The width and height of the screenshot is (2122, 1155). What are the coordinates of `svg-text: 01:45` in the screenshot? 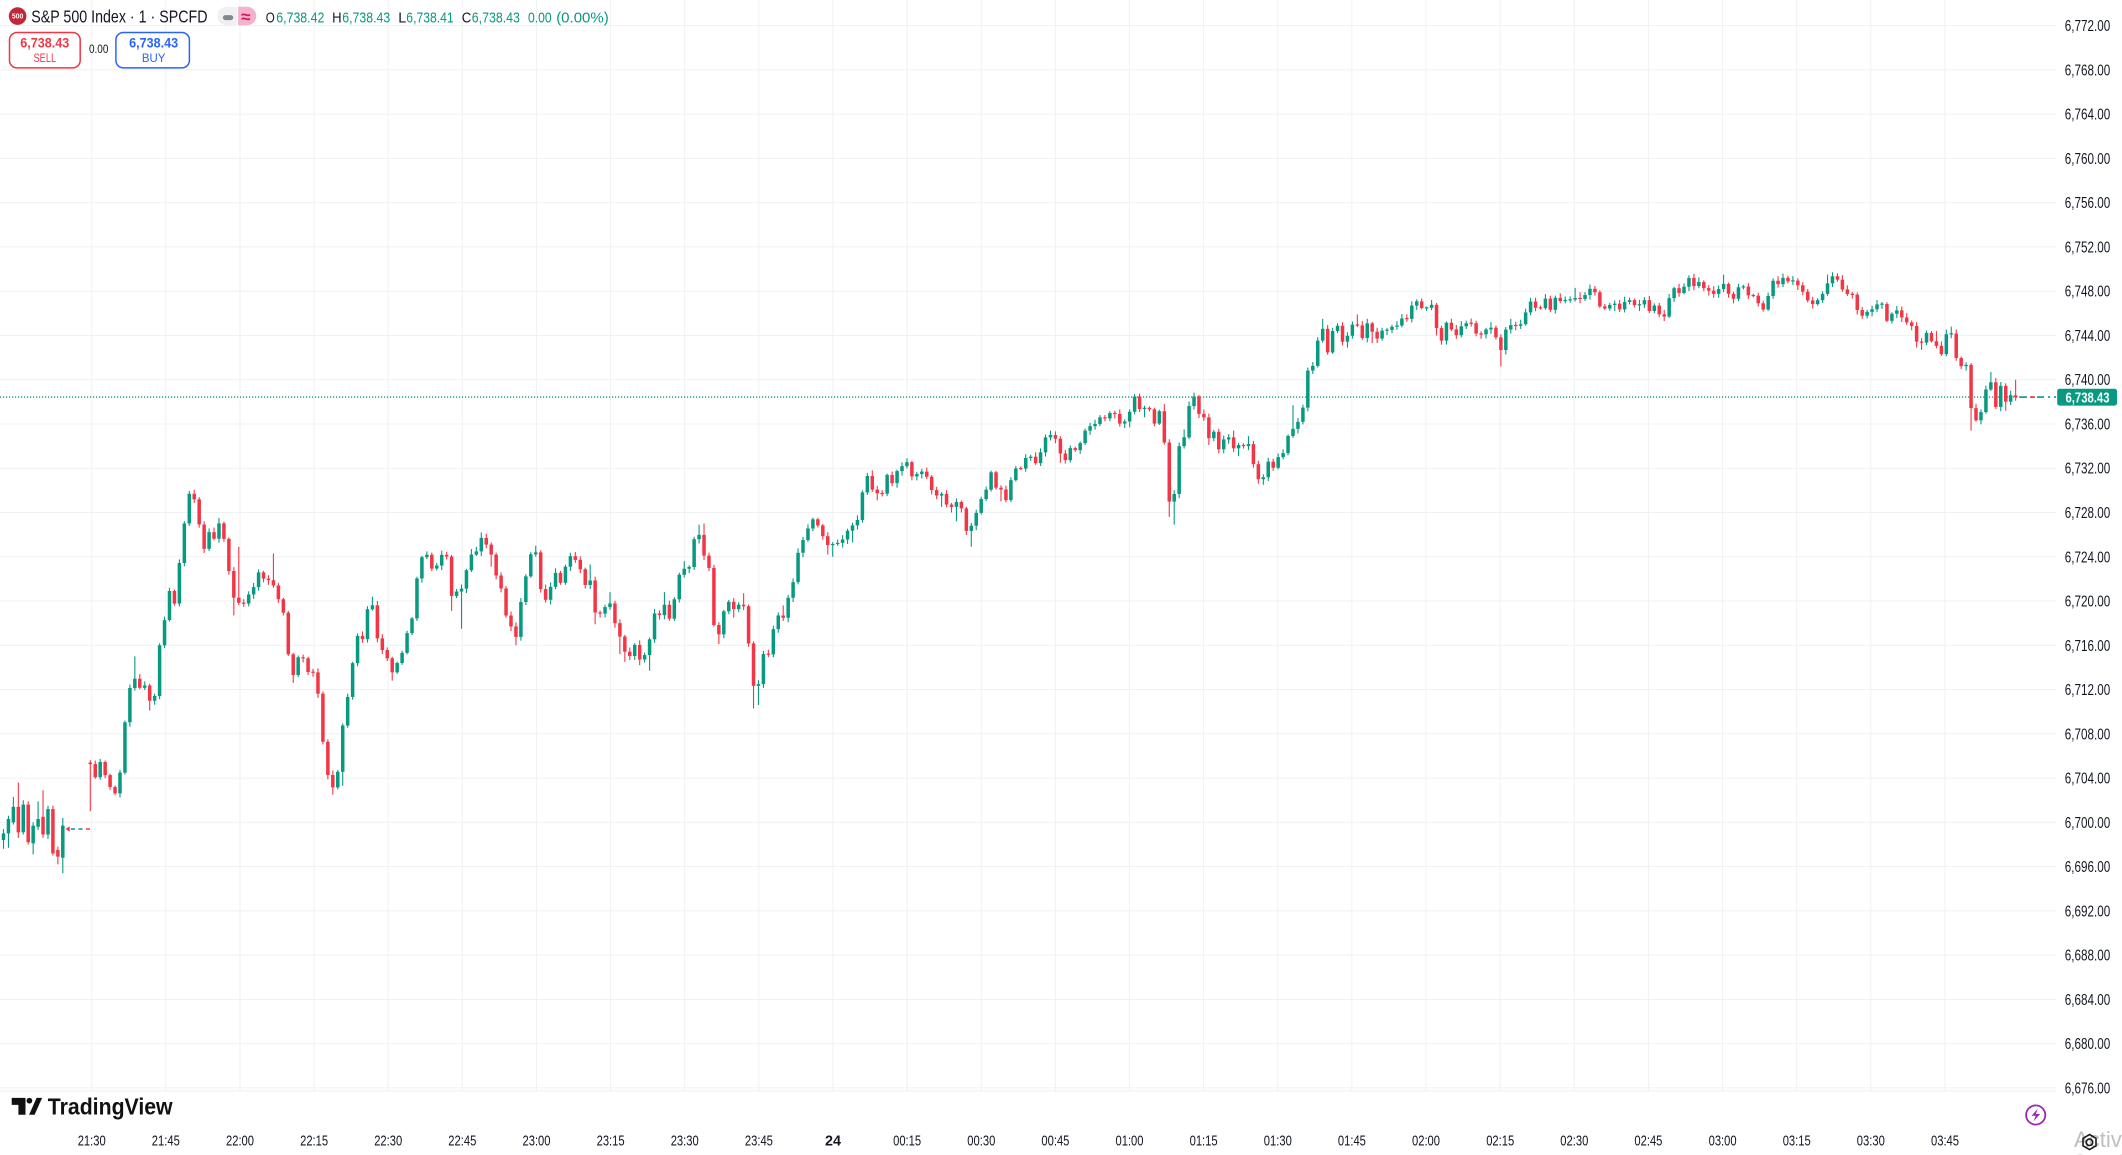 It's located at (1352, 1141).